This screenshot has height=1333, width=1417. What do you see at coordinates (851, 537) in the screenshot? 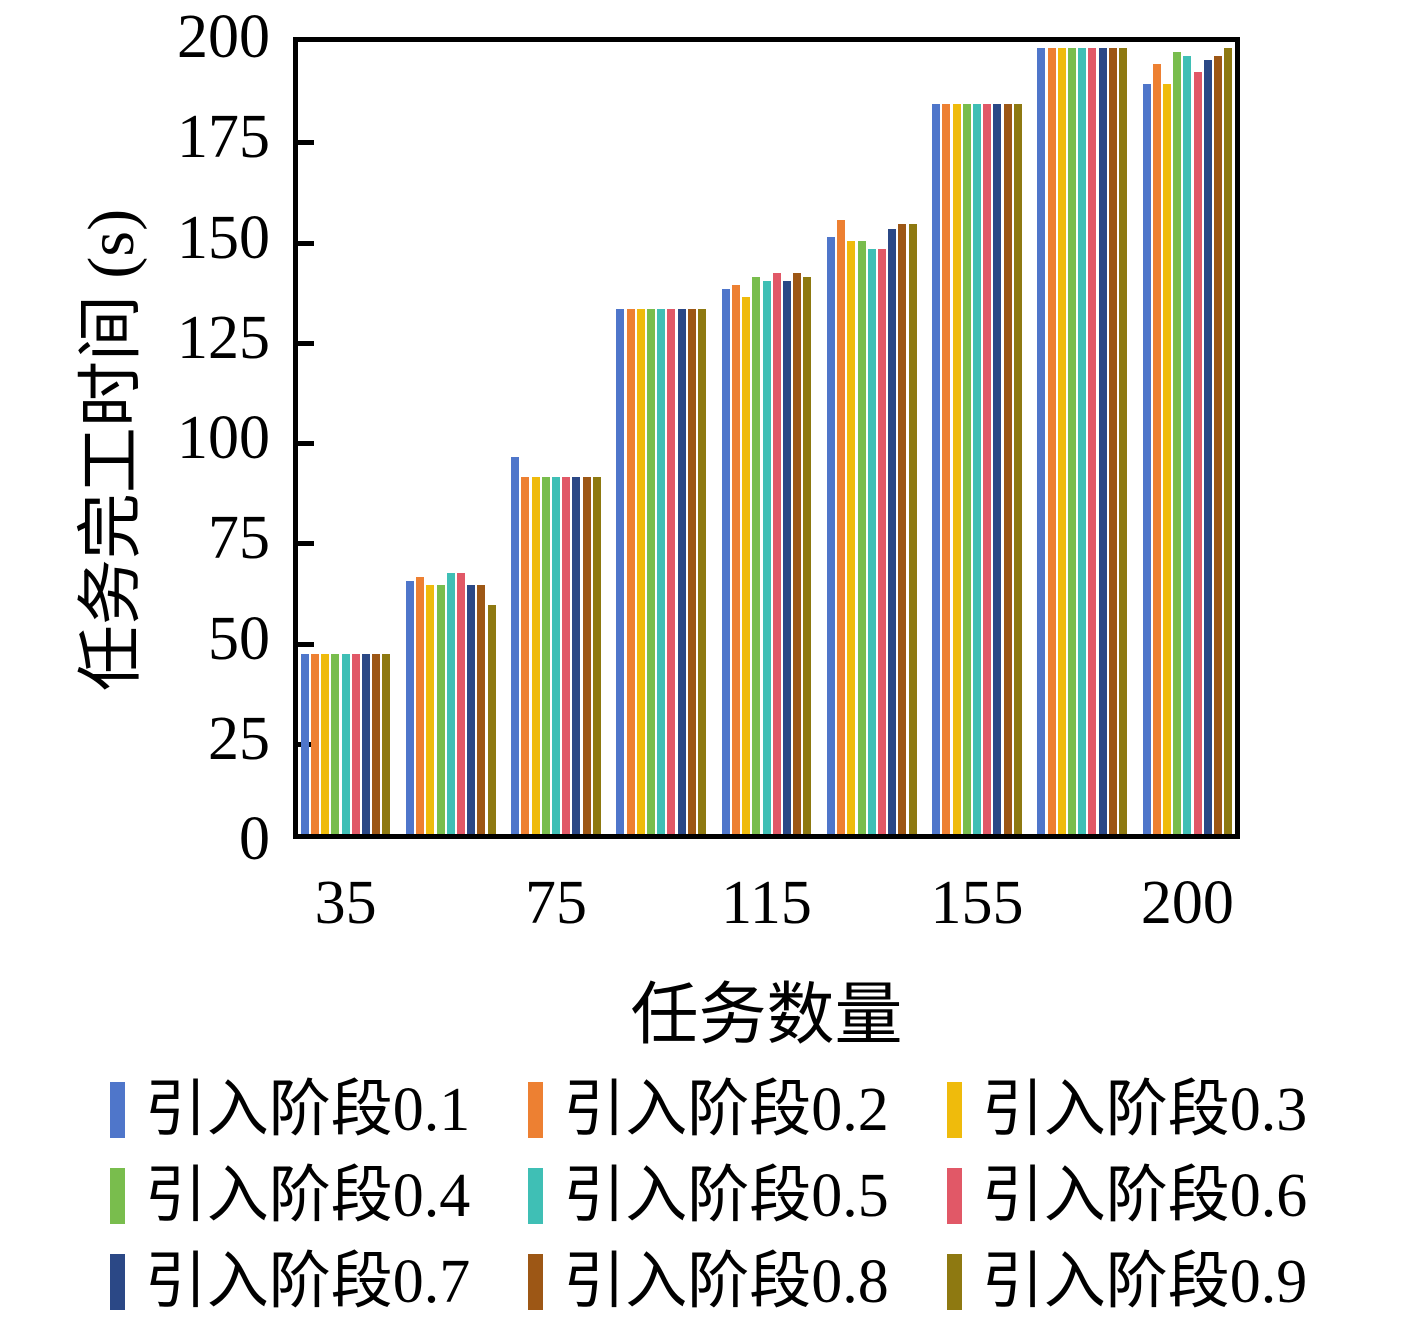
I see `bar-引入阶段0.3-group6` at bounding box center [851, 537].